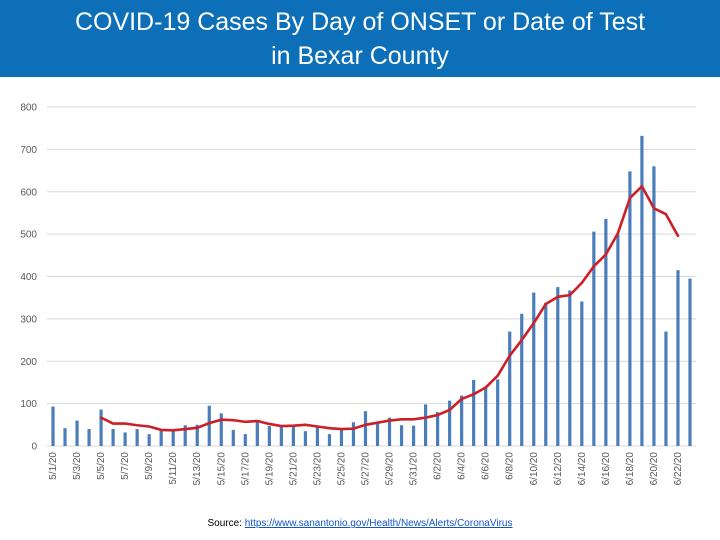 This screenshot has height=540, width=720. Describe the element at coordinates (101, 466) in the screenshot. I see `x-tick-label: 5/5/20` at that location.